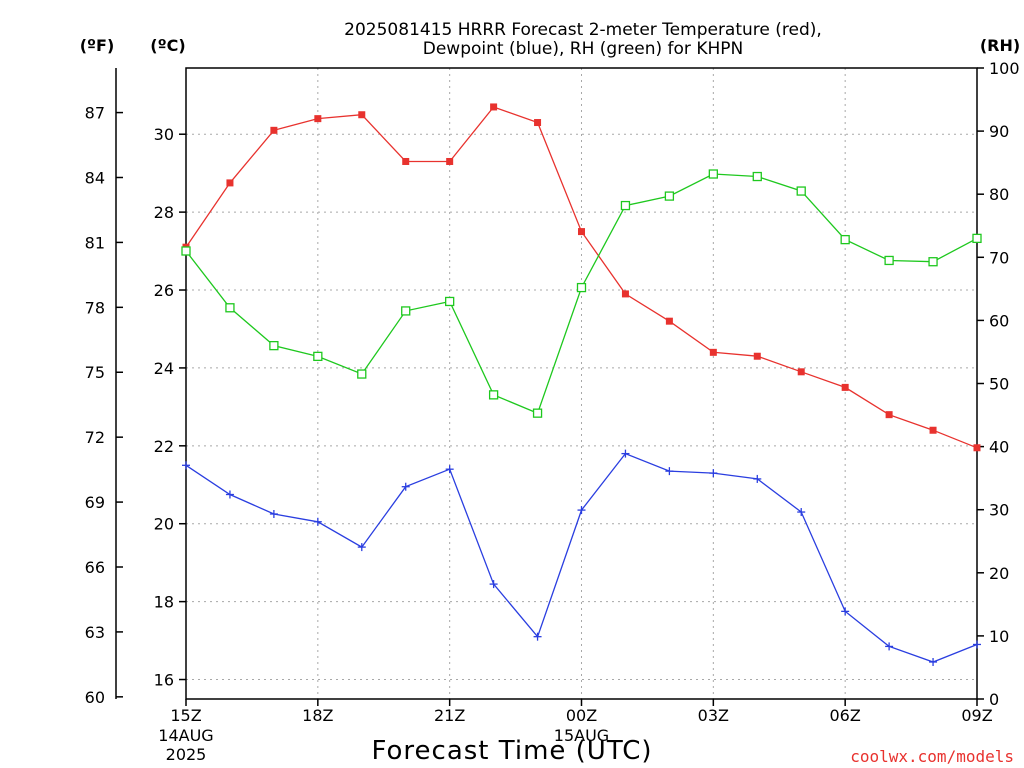  Describe the element at coordinates (932, 756) in the screenshot. I see `credit-text: coolwx.com/models` at that location.